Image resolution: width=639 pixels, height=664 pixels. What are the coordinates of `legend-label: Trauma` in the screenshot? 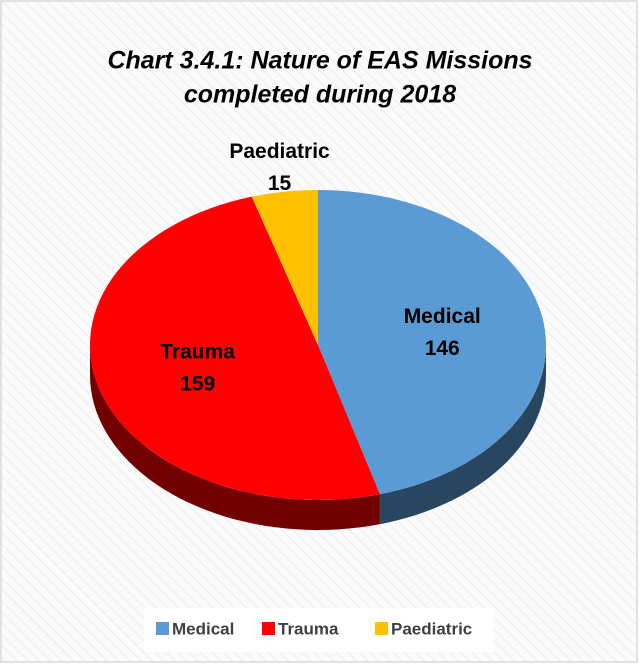 It's located at (308, 628).